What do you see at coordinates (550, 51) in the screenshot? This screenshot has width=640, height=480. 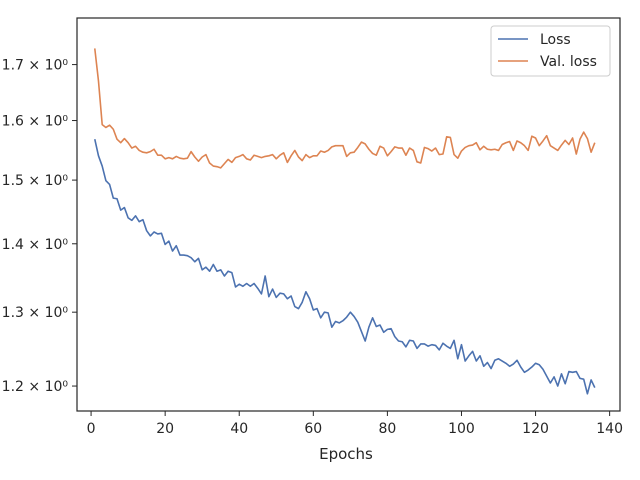 I see `legend: Loss Val. loss` at bounding box center [550, 51].